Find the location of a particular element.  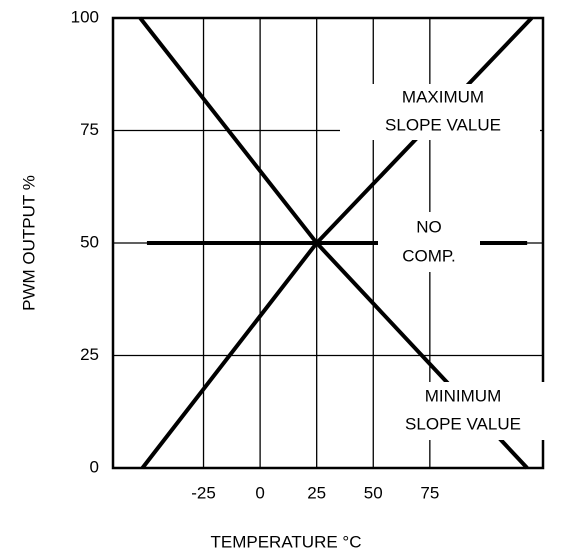

x-tick-label: 75 is located at coordinates (429, 492).